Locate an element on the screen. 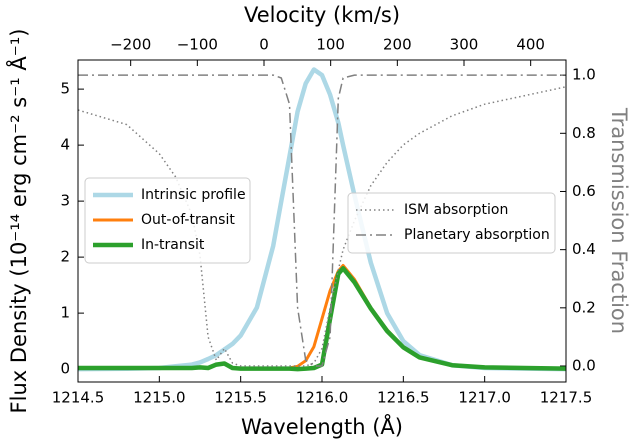 This screenshot has height=447, width=634. y2-tick-label: 0.4 is located at coordinates (584, 249).